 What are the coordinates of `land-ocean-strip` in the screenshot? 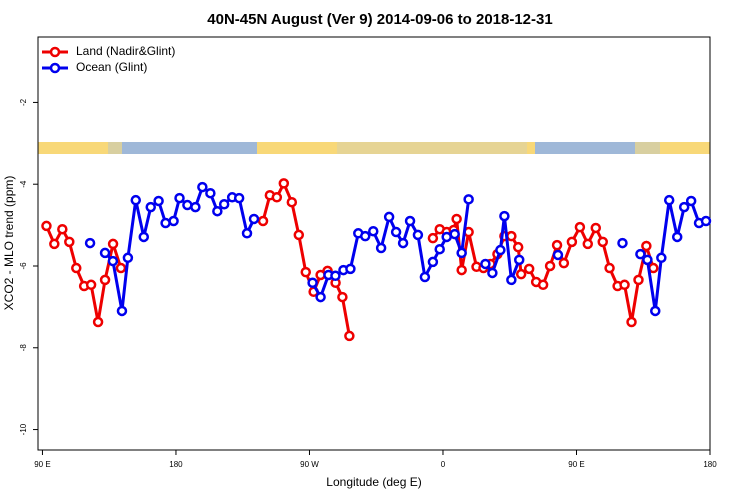 It's located at (374, 148).